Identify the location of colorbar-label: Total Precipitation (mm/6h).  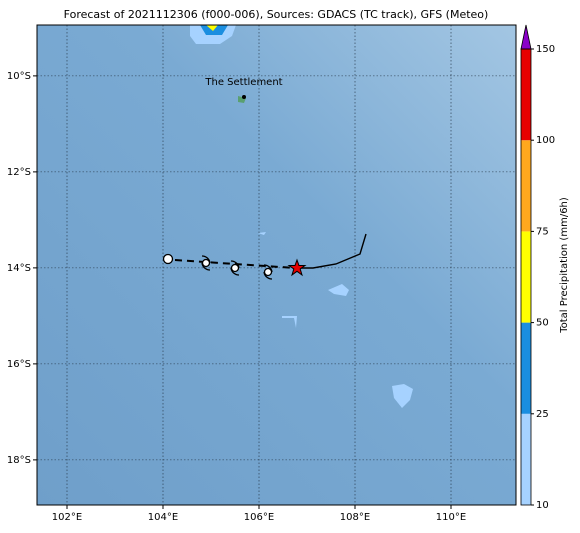
(564, 265).